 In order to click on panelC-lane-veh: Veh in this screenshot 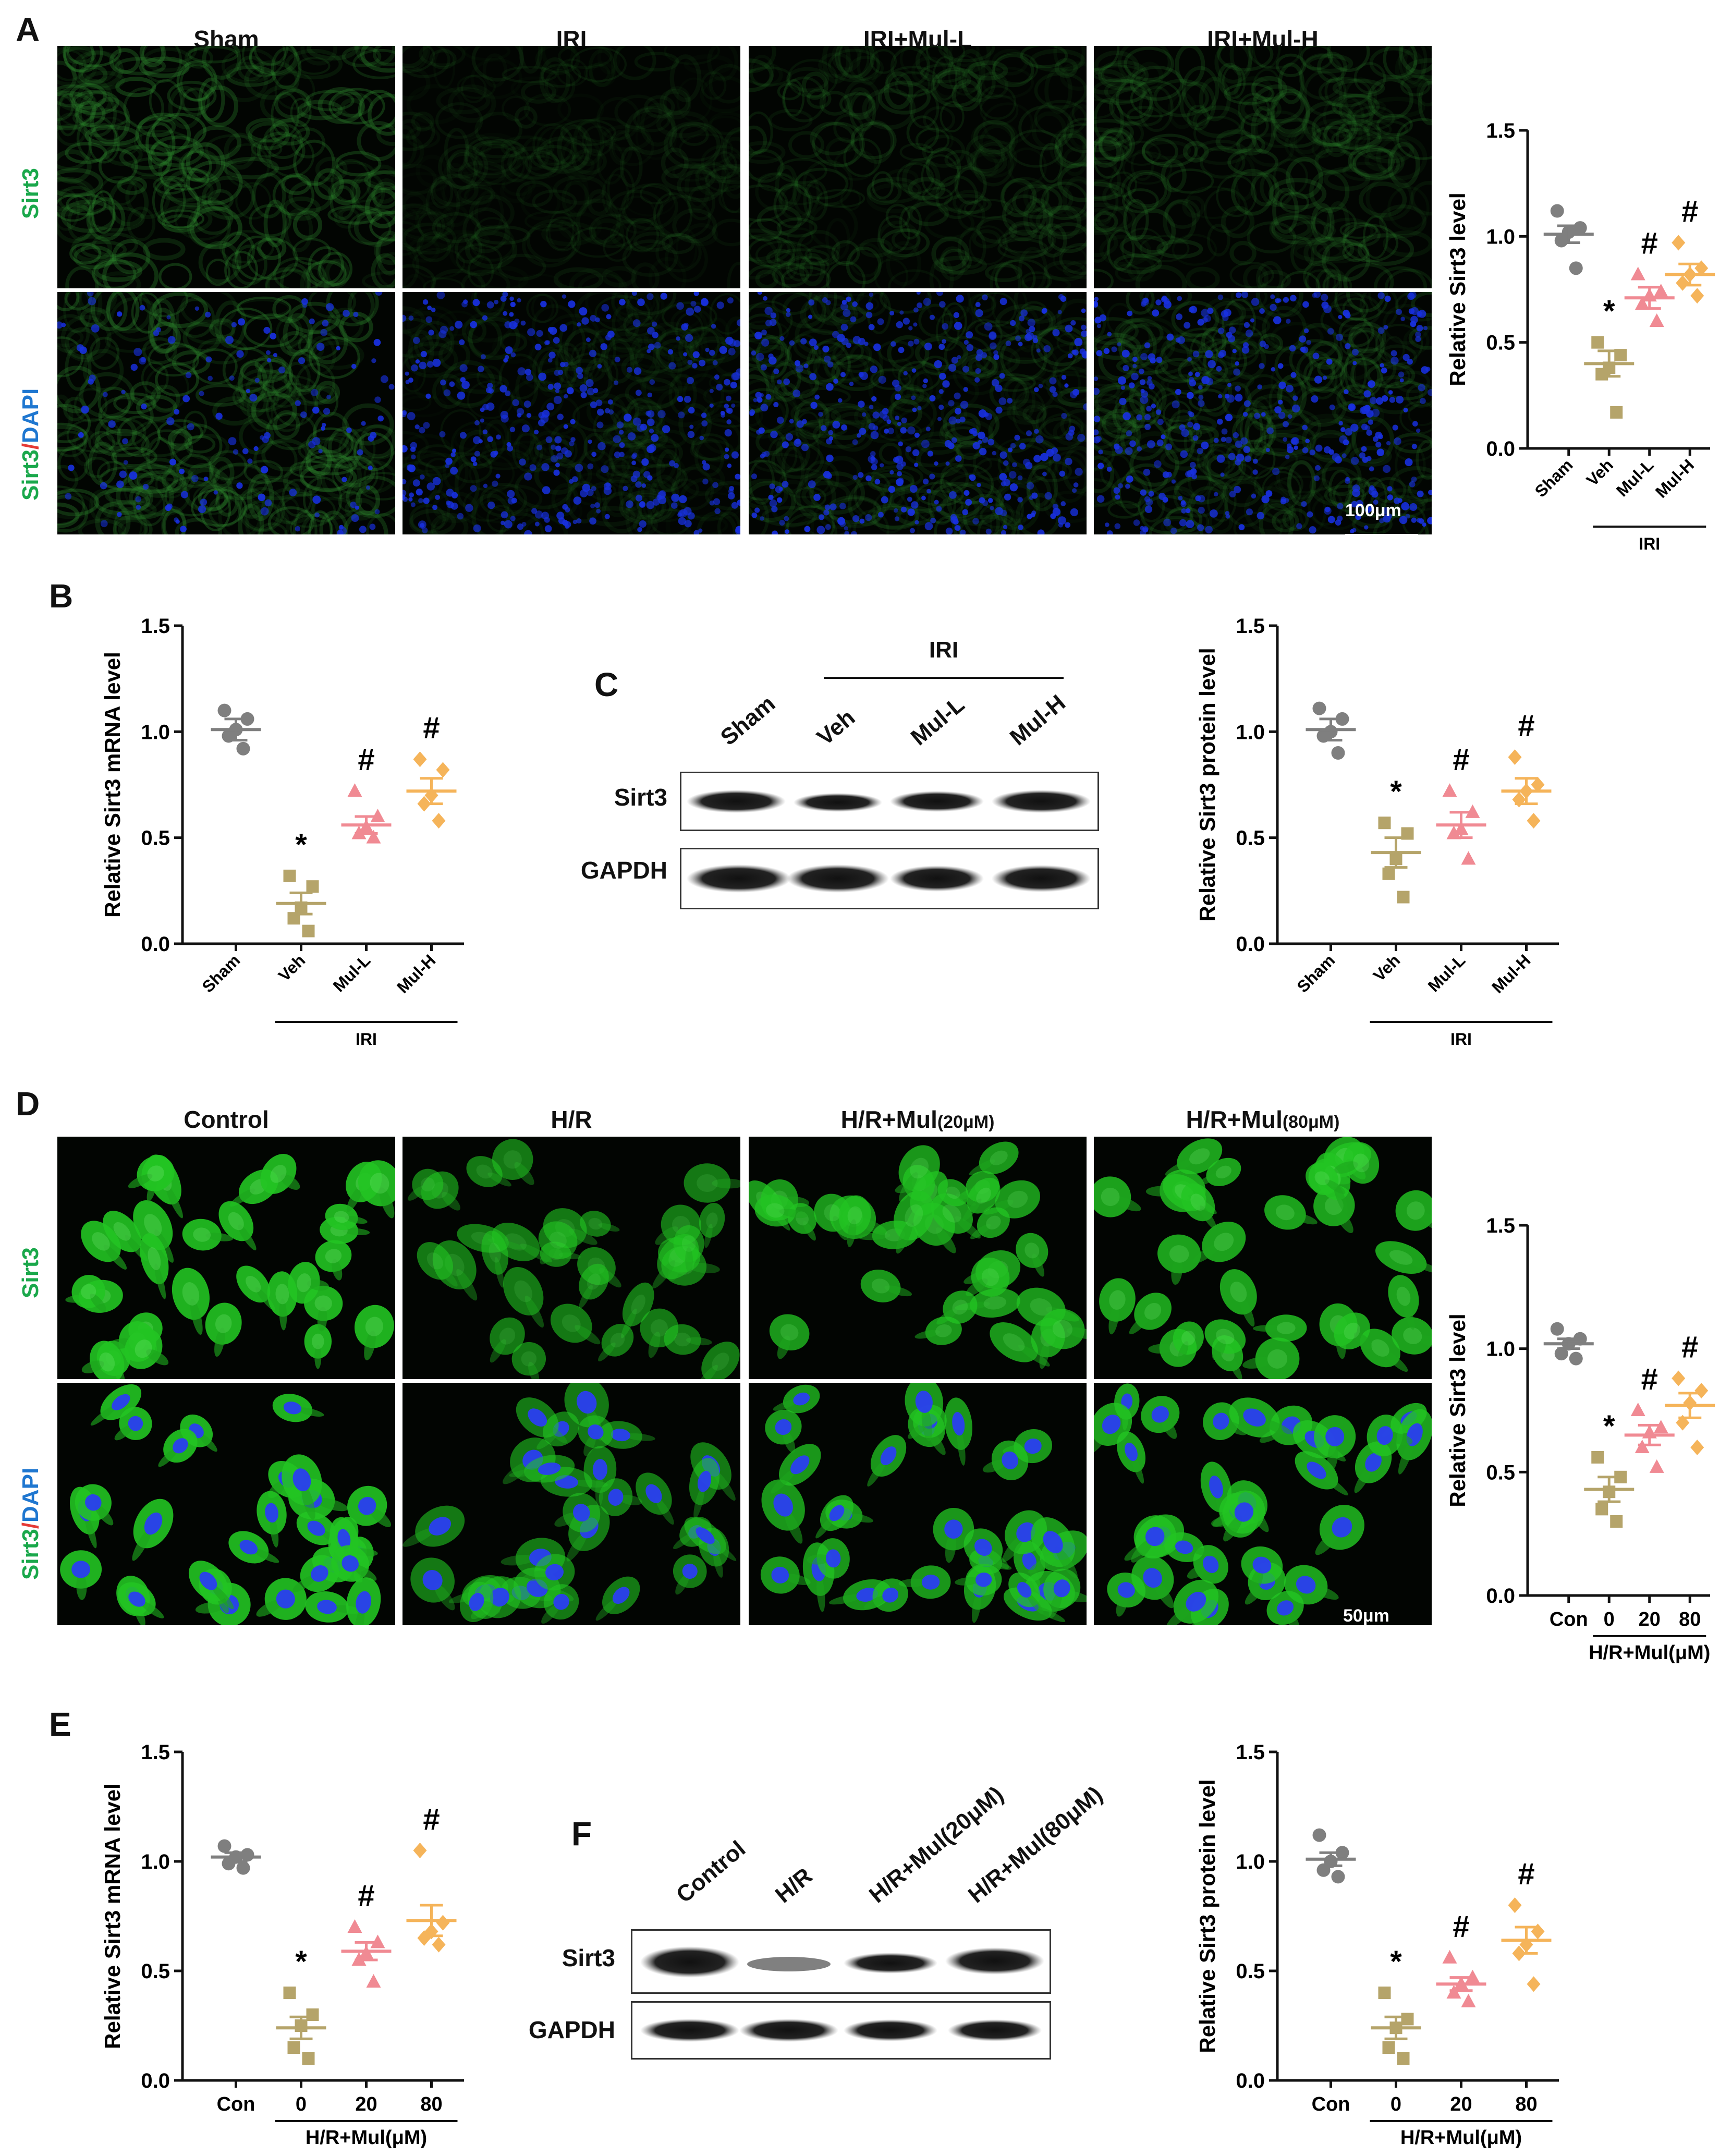, I will do `click(836, 727)`.